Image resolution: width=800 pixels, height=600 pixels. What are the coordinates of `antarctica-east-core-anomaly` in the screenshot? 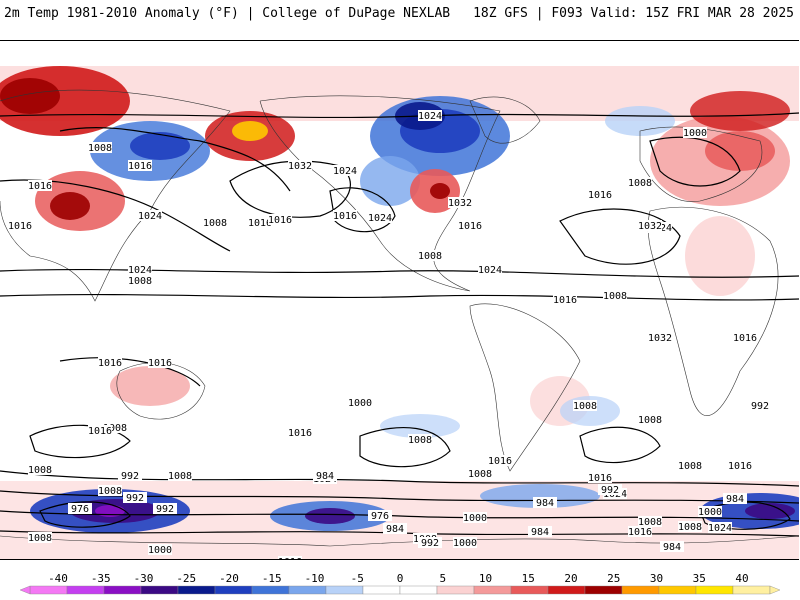 It's located at (770, 511).